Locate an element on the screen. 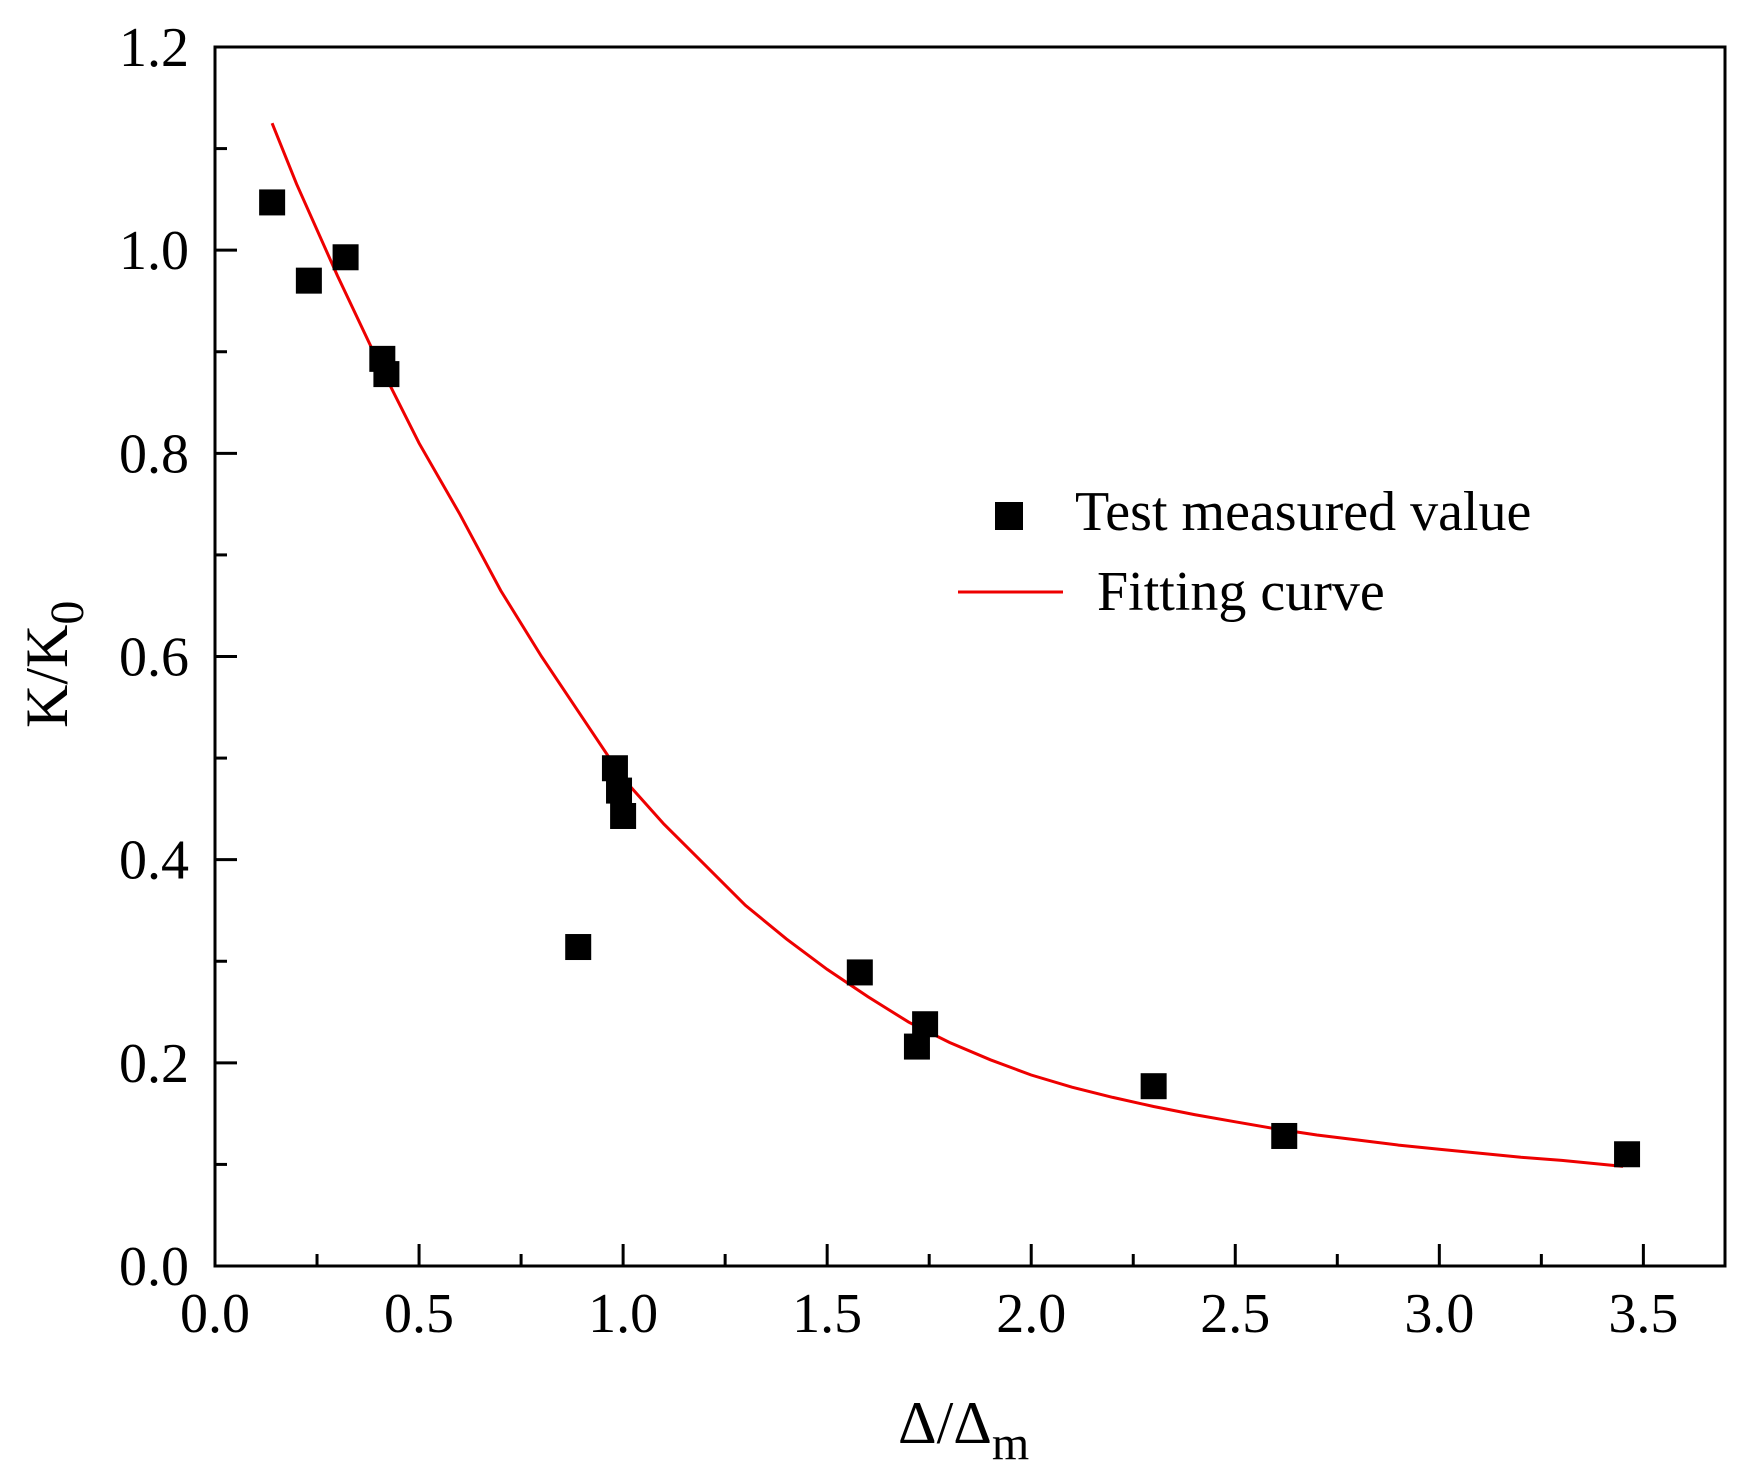 This screenshot has height=1483, width=1752. y-tick-label: 1.2 is located at coordinates (154, 48).